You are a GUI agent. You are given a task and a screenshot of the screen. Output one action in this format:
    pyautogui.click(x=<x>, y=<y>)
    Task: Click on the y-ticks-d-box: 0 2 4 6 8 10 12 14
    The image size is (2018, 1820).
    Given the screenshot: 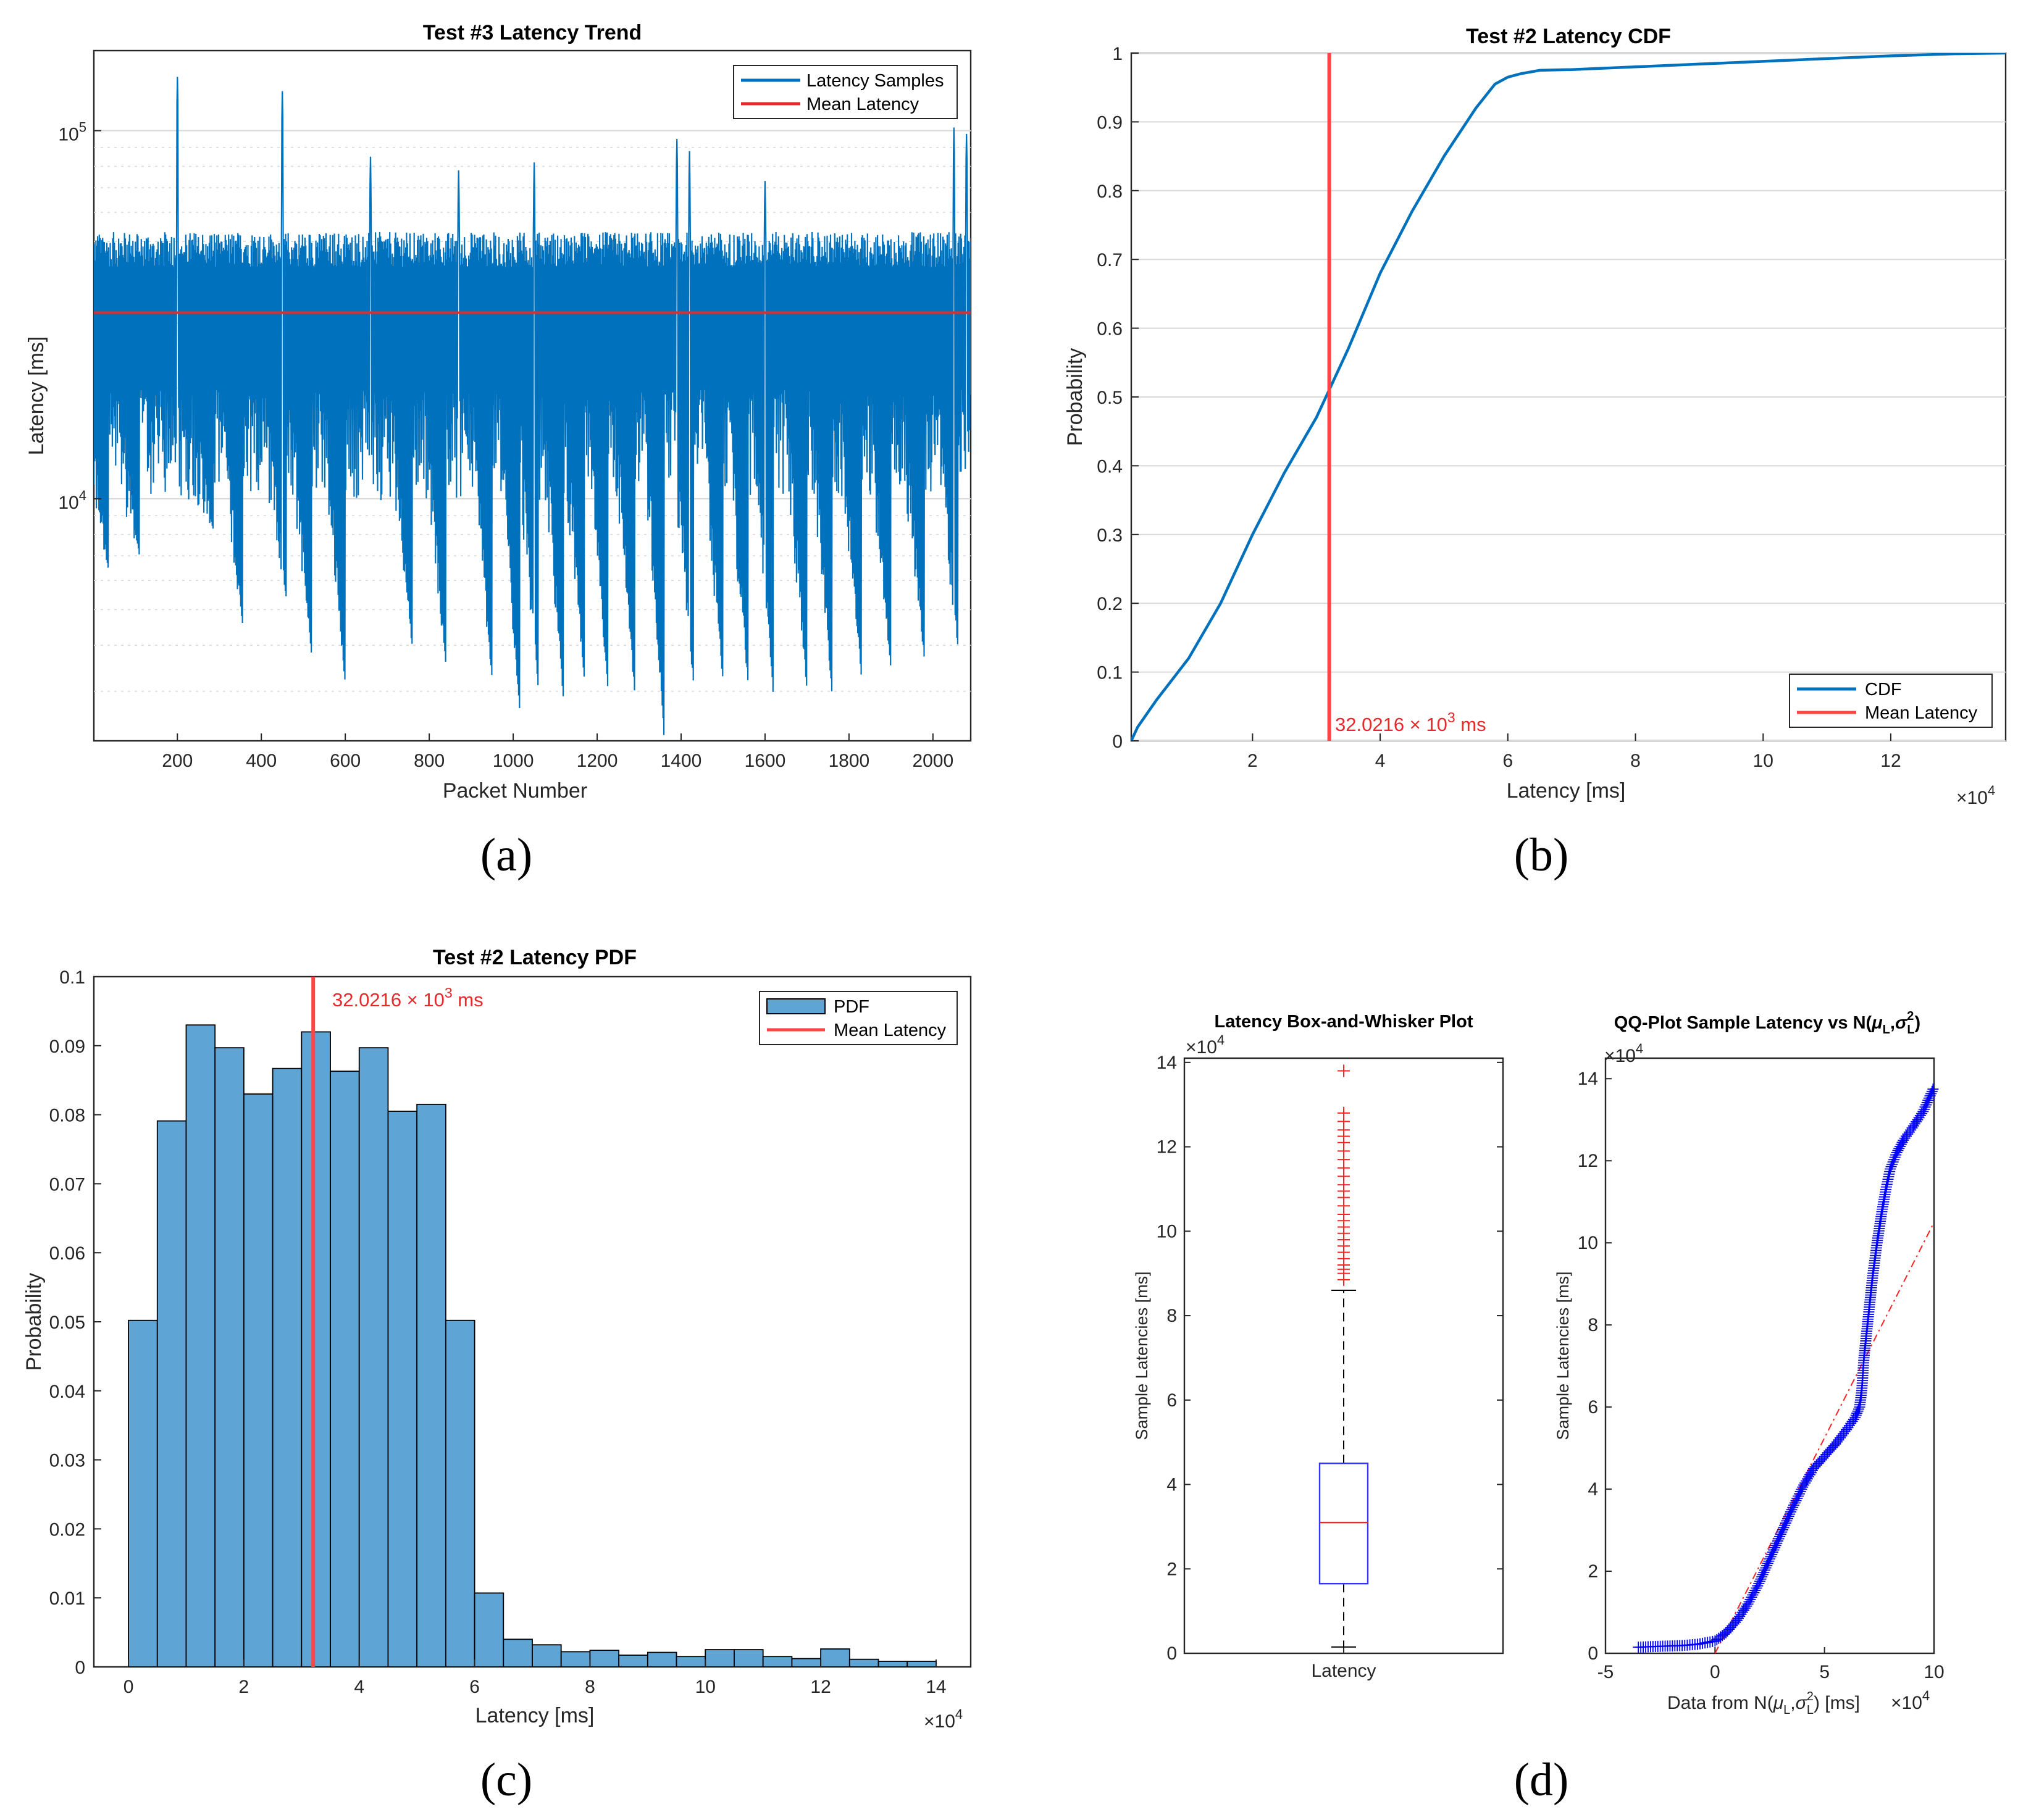 What is the action you would take?
    pyautogui.click(x=1330, y=1358)
    